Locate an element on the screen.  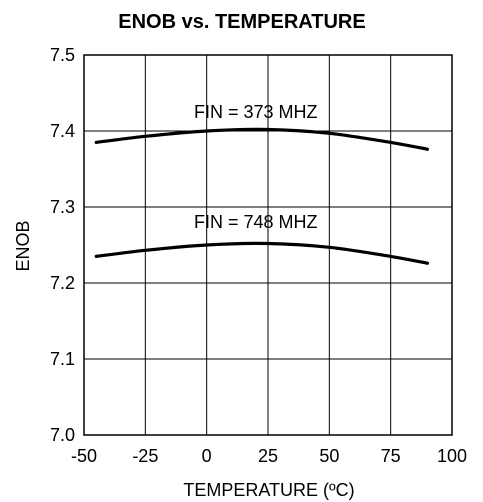
y-tick-label: 7.5 is located at coordinates (62, 55).